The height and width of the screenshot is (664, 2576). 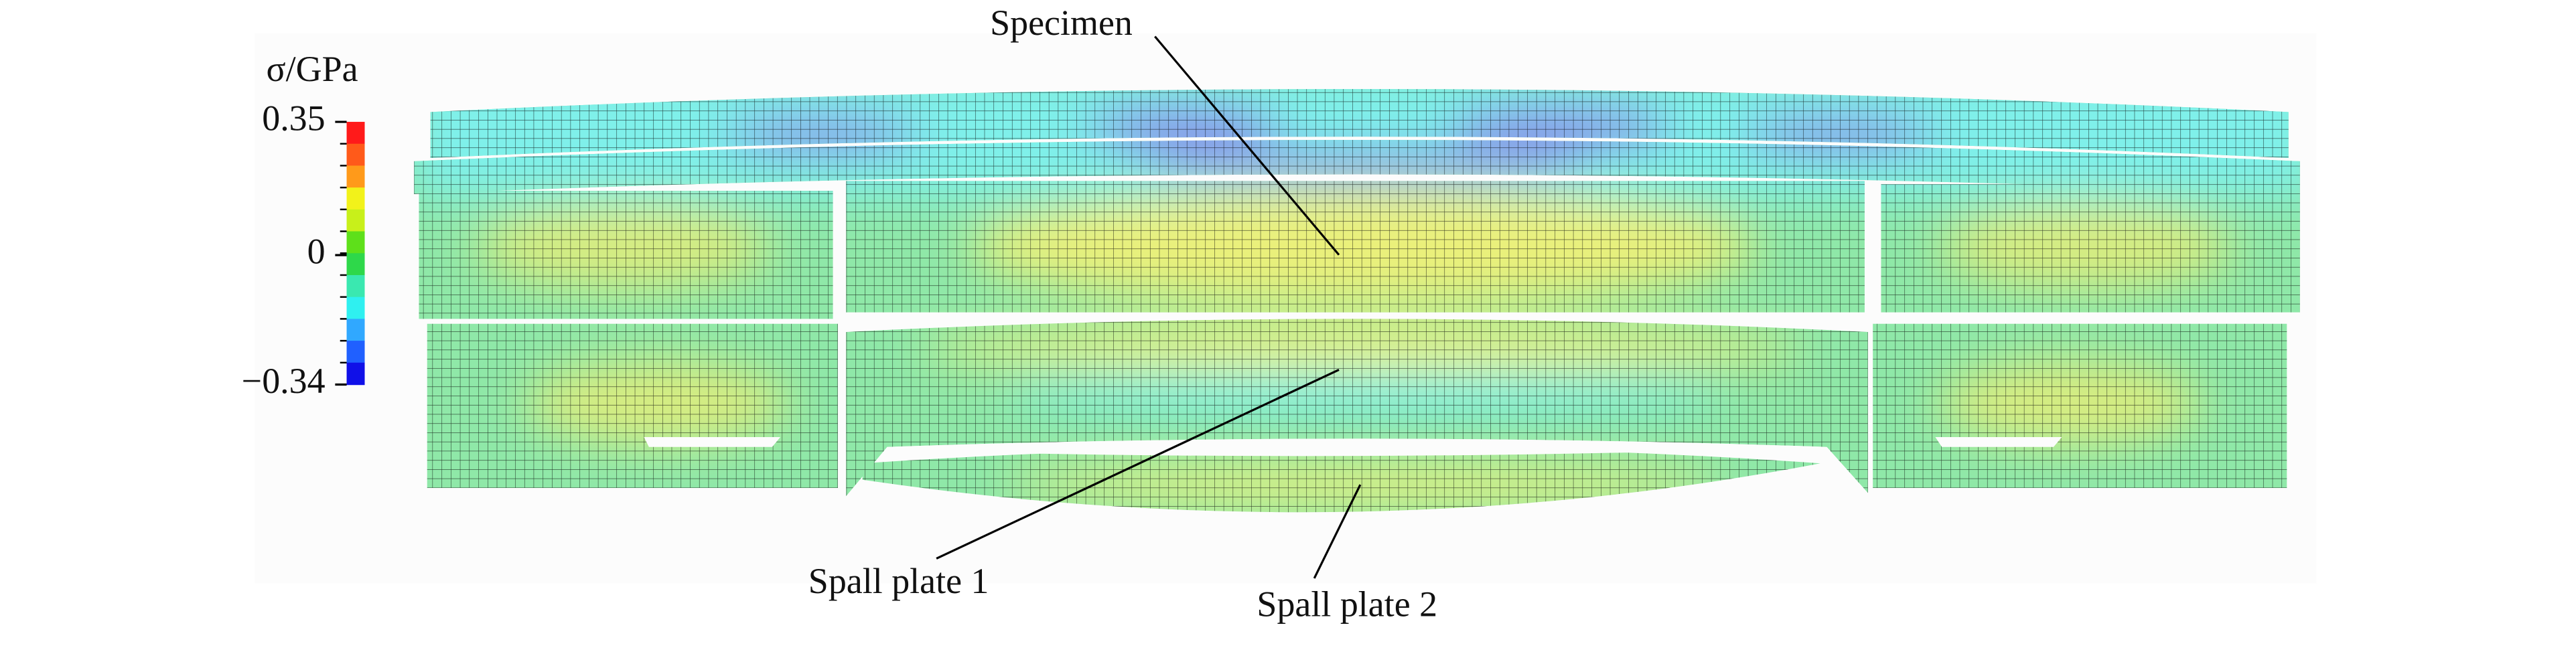 What do you see at coordinates (303, 225) in the screenshot?
I see `colorbar: σ/GPa 0.35 0 −0.34` at bounding box center [303, 225].